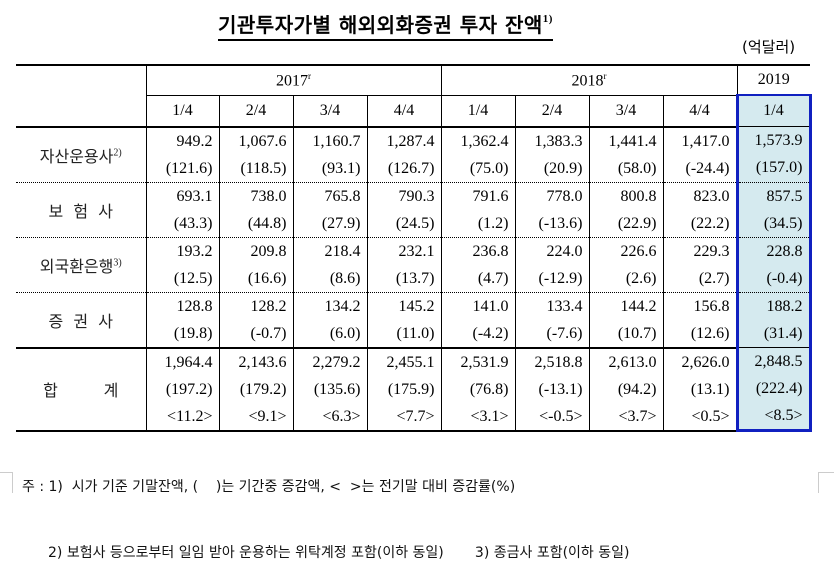 Image resolution: width=834 pixels, height=586 pixels. Describe the element at coordinates (477, 265) in the screenshot. I see `data-cell: 236.8 (4.7)` at that location.